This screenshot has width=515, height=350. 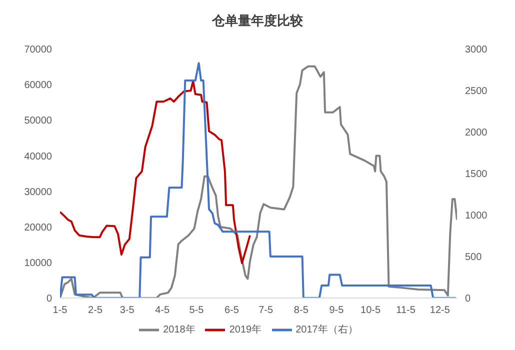 What do you see at coordinates (60, 310) in the screenshot?
I see `x-tick-label: 1-5` at bounding box center [60, 310].